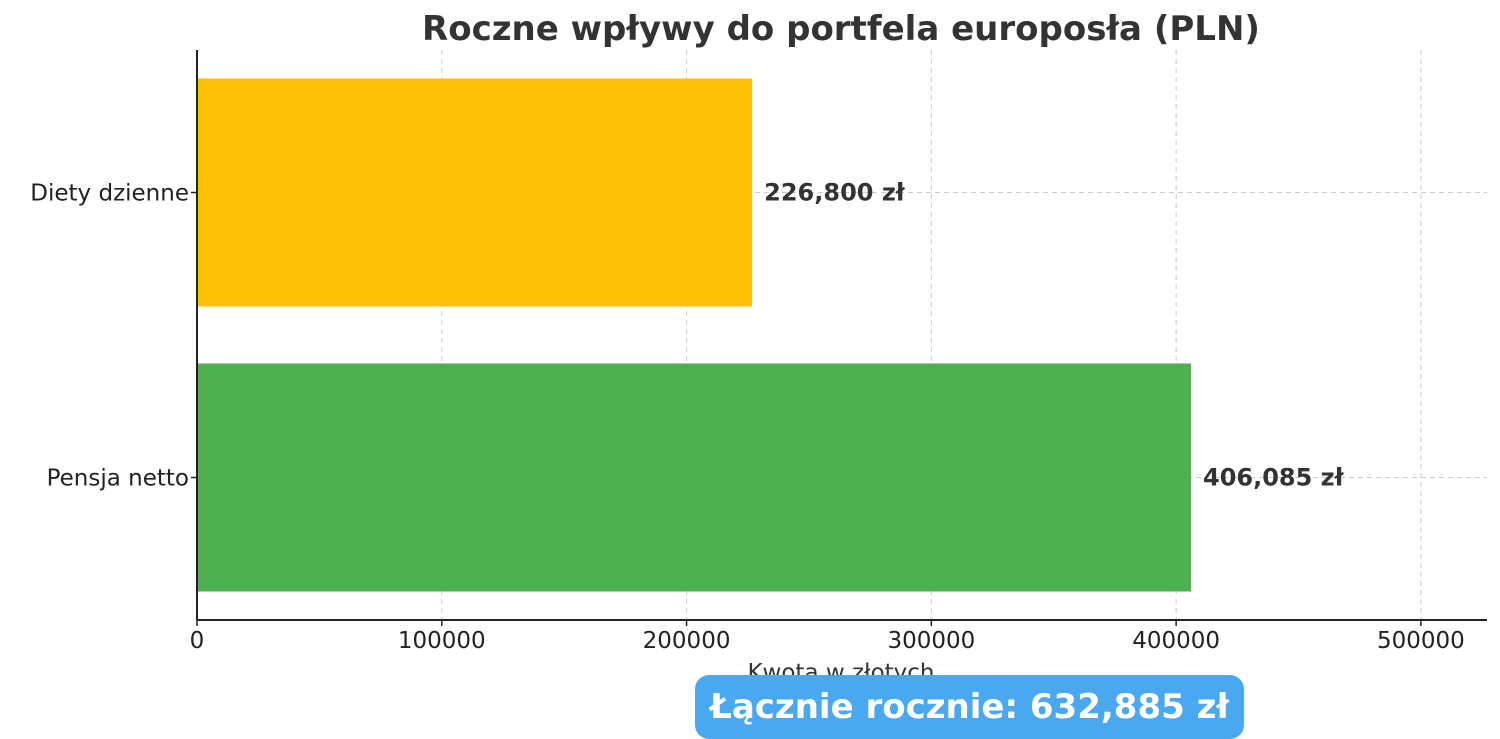 The height and width of the screenshot is (739, 1500). Describe the element at coordinates (835, 193) in the screenshot. I see `value-label: 226,800 zł` at that location.